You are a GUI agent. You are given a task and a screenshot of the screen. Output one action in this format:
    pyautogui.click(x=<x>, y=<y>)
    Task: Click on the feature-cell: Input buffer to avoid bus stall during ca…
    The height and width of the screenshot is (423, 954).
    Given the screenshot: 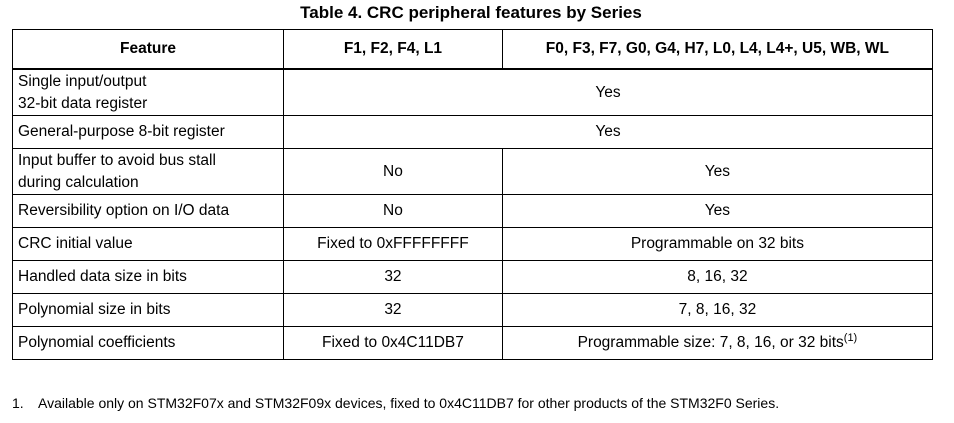 What is the action you would take?
    pyautogui.click(x=148, y=171)
    